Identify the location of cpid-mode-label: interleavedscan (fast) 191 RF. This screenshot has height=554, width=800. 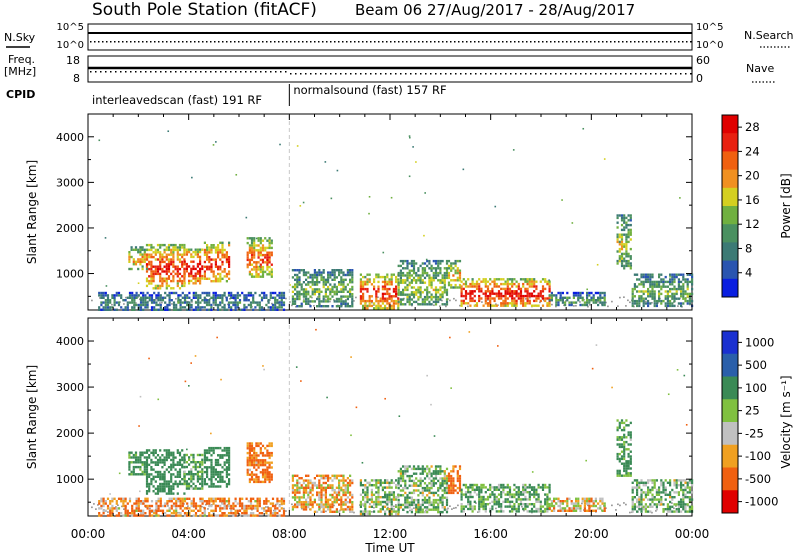
(177, 100).